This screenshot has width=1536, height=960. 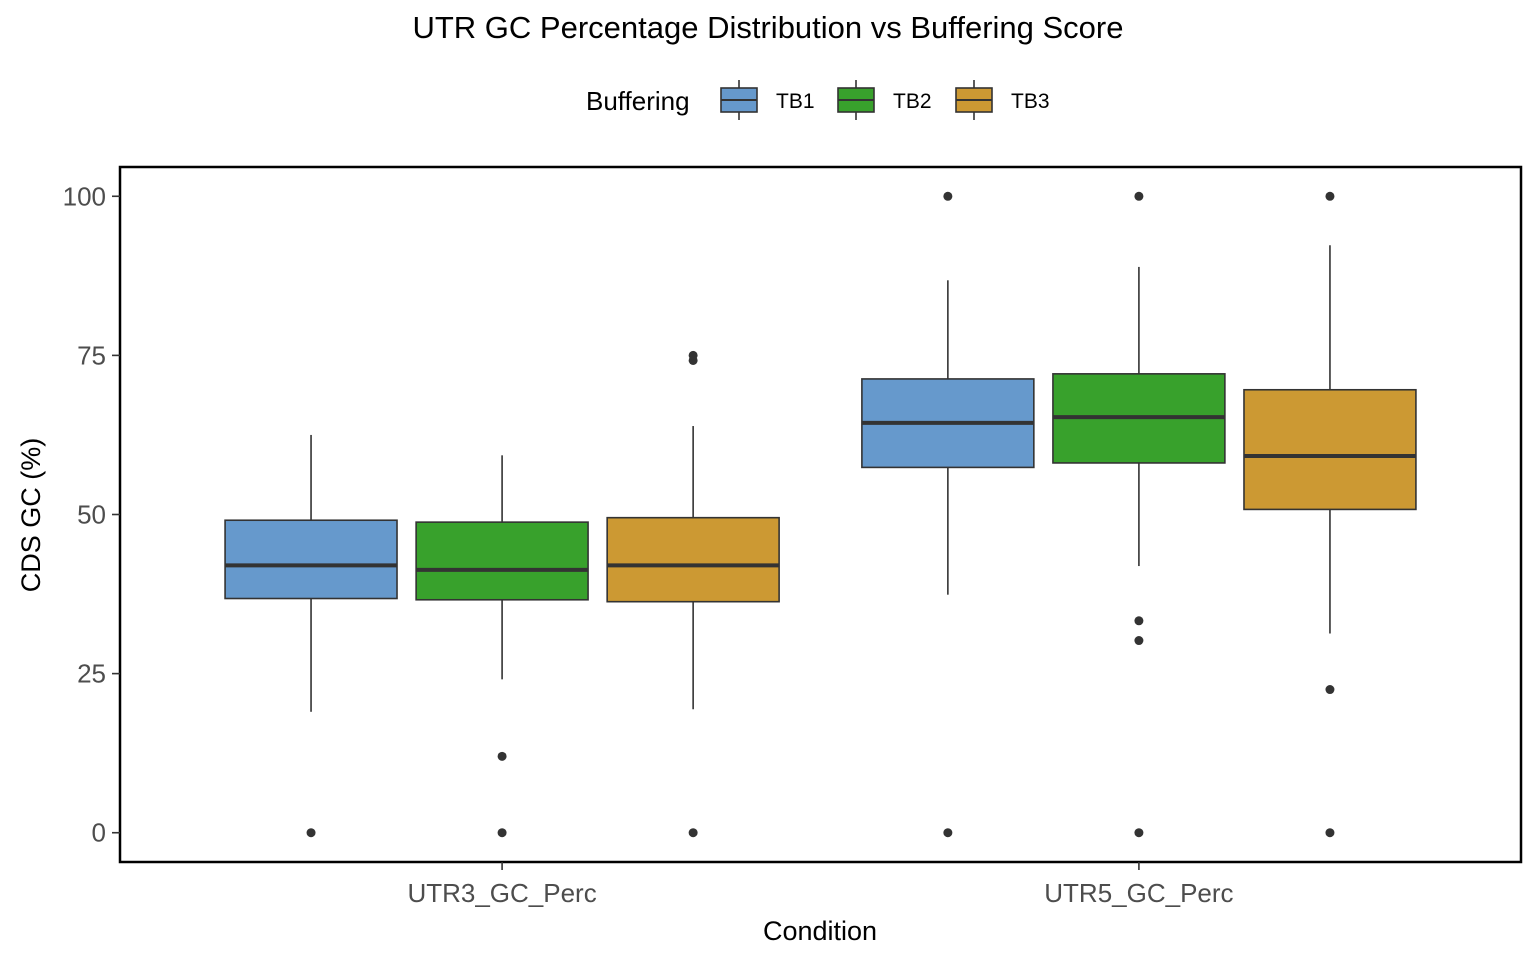 I want to click on iqr-box-tb3-utr5-gc-perc, so click(x=1330, y=449).